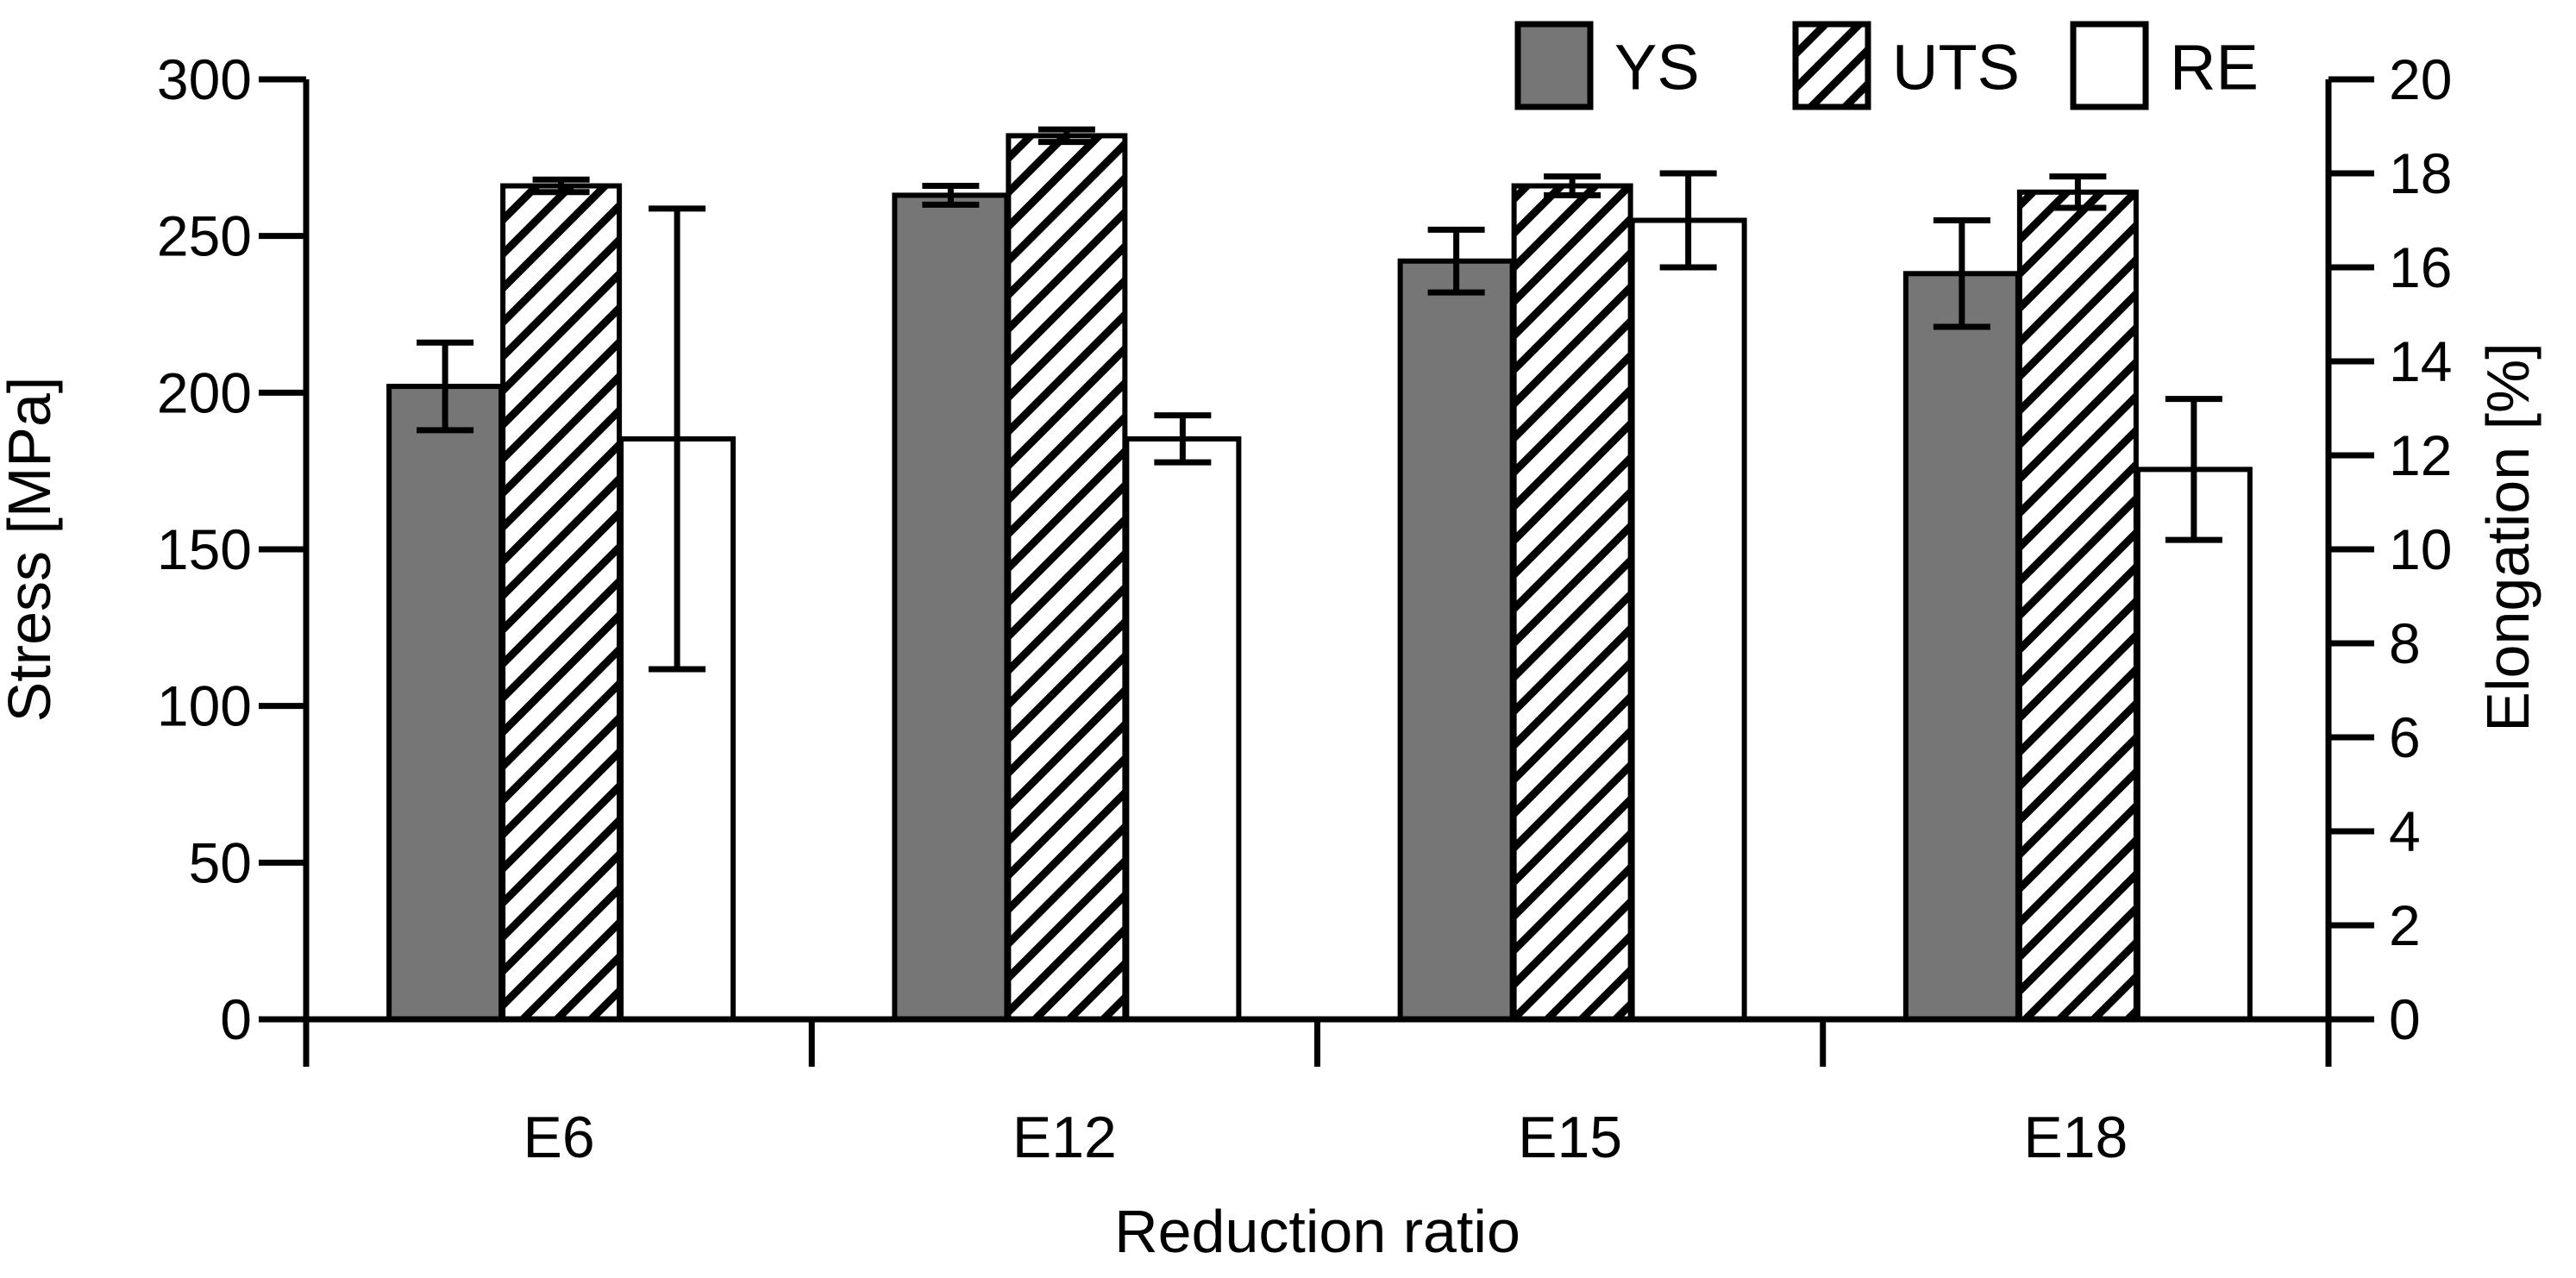 This screenshot has height=1278, width=2576. Describe the element at coordinates (31, 550) in the screenshot. I see `left-axis-title: Stress [MPa]` at that location.